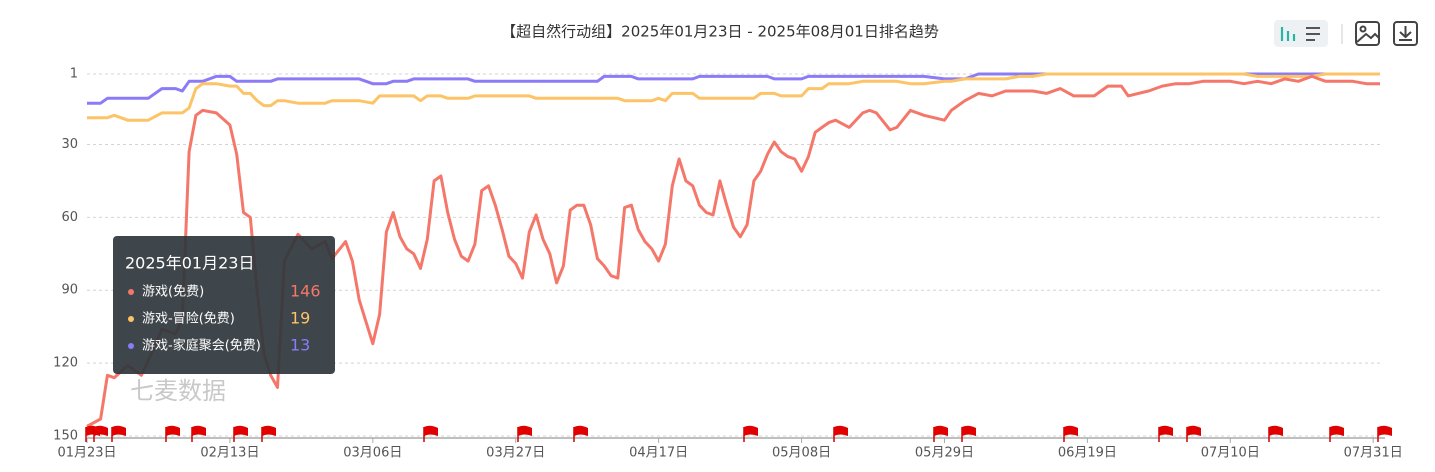 The image size is (1435, 472). I want to click on tooltip-series-name: 游戏-冒险(免费), so click(188, 319).